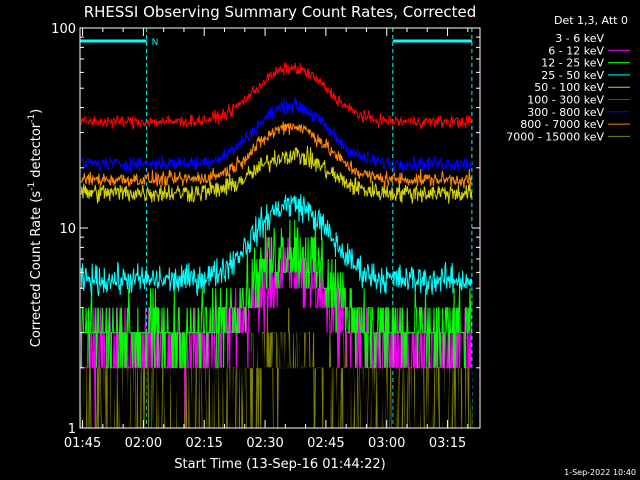 The width and height of the screenshot is (640, 480). Describe the element at coordinates (447, 443) in the screenshot. I see `x-tick-label: 03:15` at that location.